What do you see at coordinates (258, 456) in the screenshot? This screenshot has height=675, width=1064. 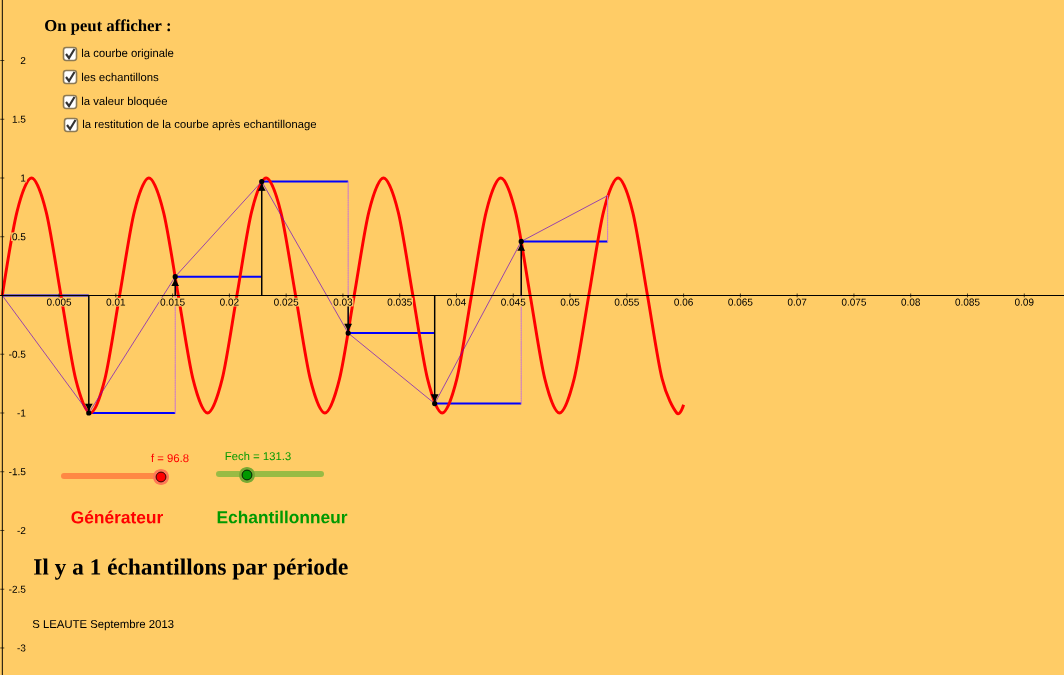 I see `annotation: Fech = 131.3` at bounding box center [258, 456].